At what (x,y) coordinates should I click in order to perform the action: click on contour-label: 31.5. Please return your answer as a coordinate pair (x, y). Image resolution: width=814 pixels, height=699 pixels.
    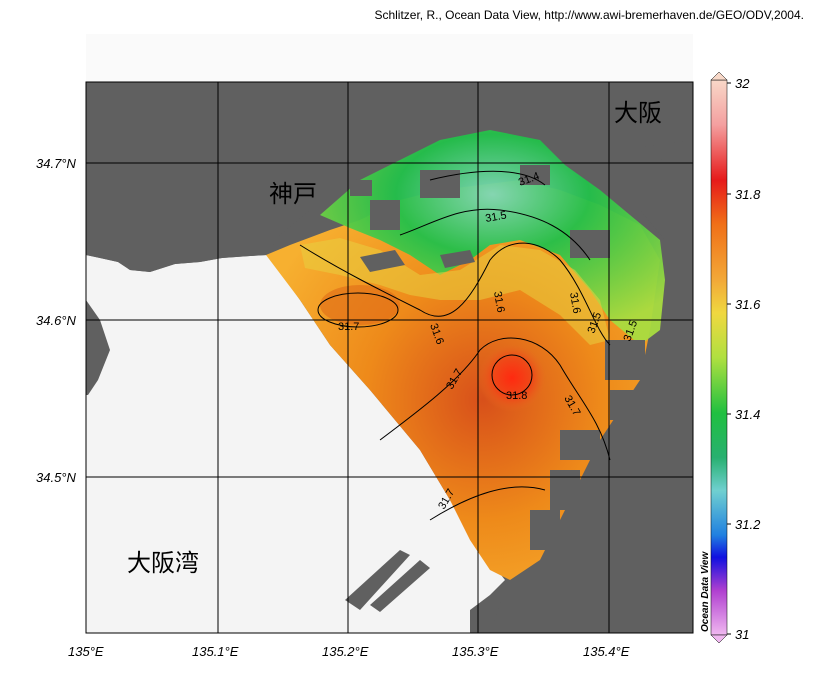
    Looking at the image, I should click on (495, 217).